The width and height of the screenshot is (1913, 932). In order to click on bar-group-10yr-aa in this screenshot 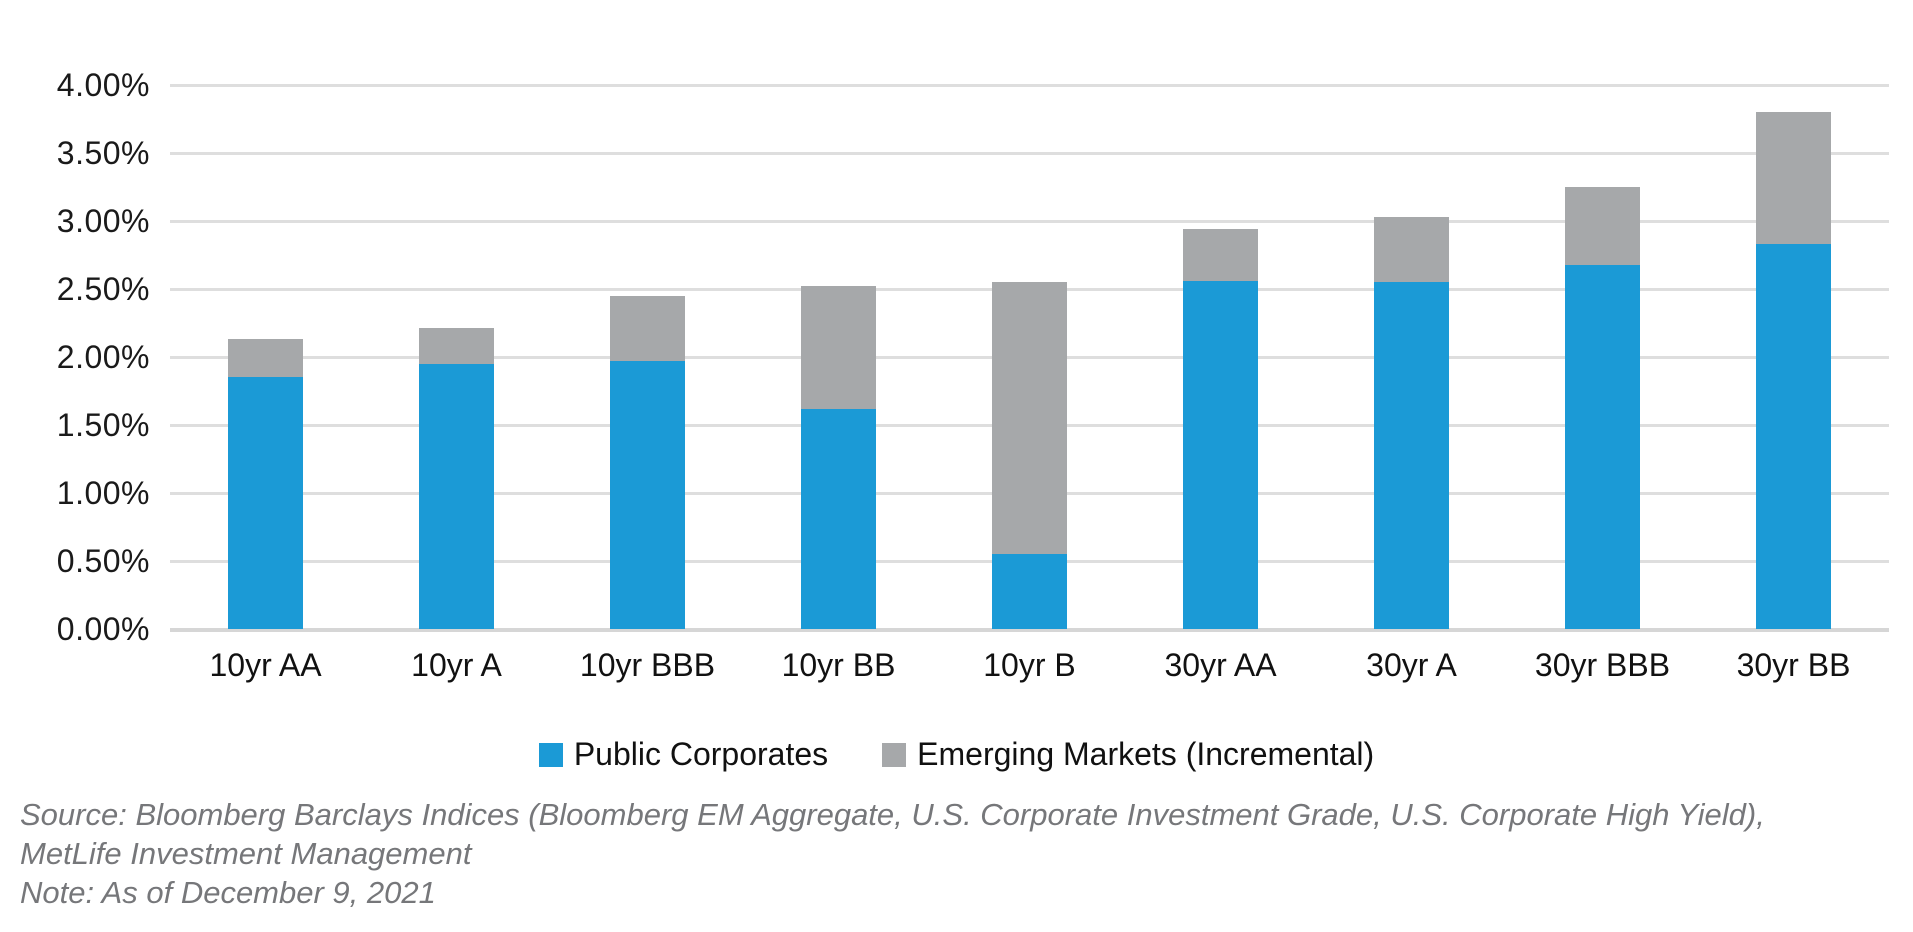, I will do `click(265, 357)`.